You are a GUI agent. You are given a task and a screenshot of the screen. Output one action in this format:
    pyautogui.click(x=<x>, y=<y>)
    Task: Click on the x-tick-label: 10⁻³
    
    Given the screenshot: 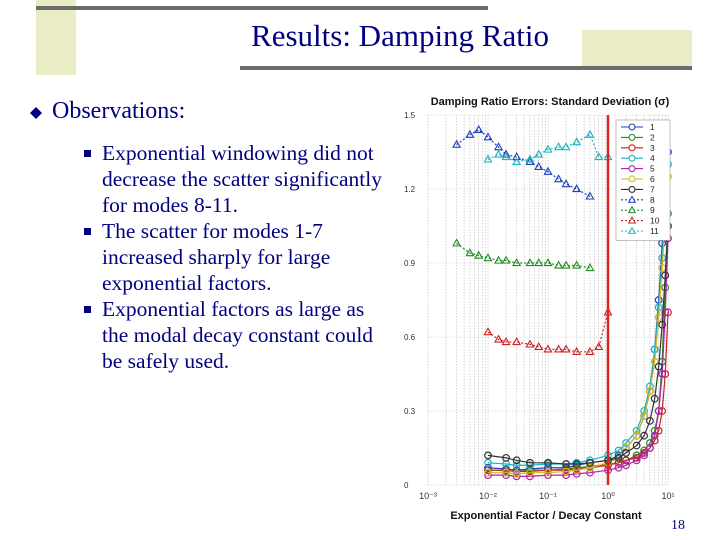 What is the action you would take?
    pyautogui.click(x=428, y=496)
    